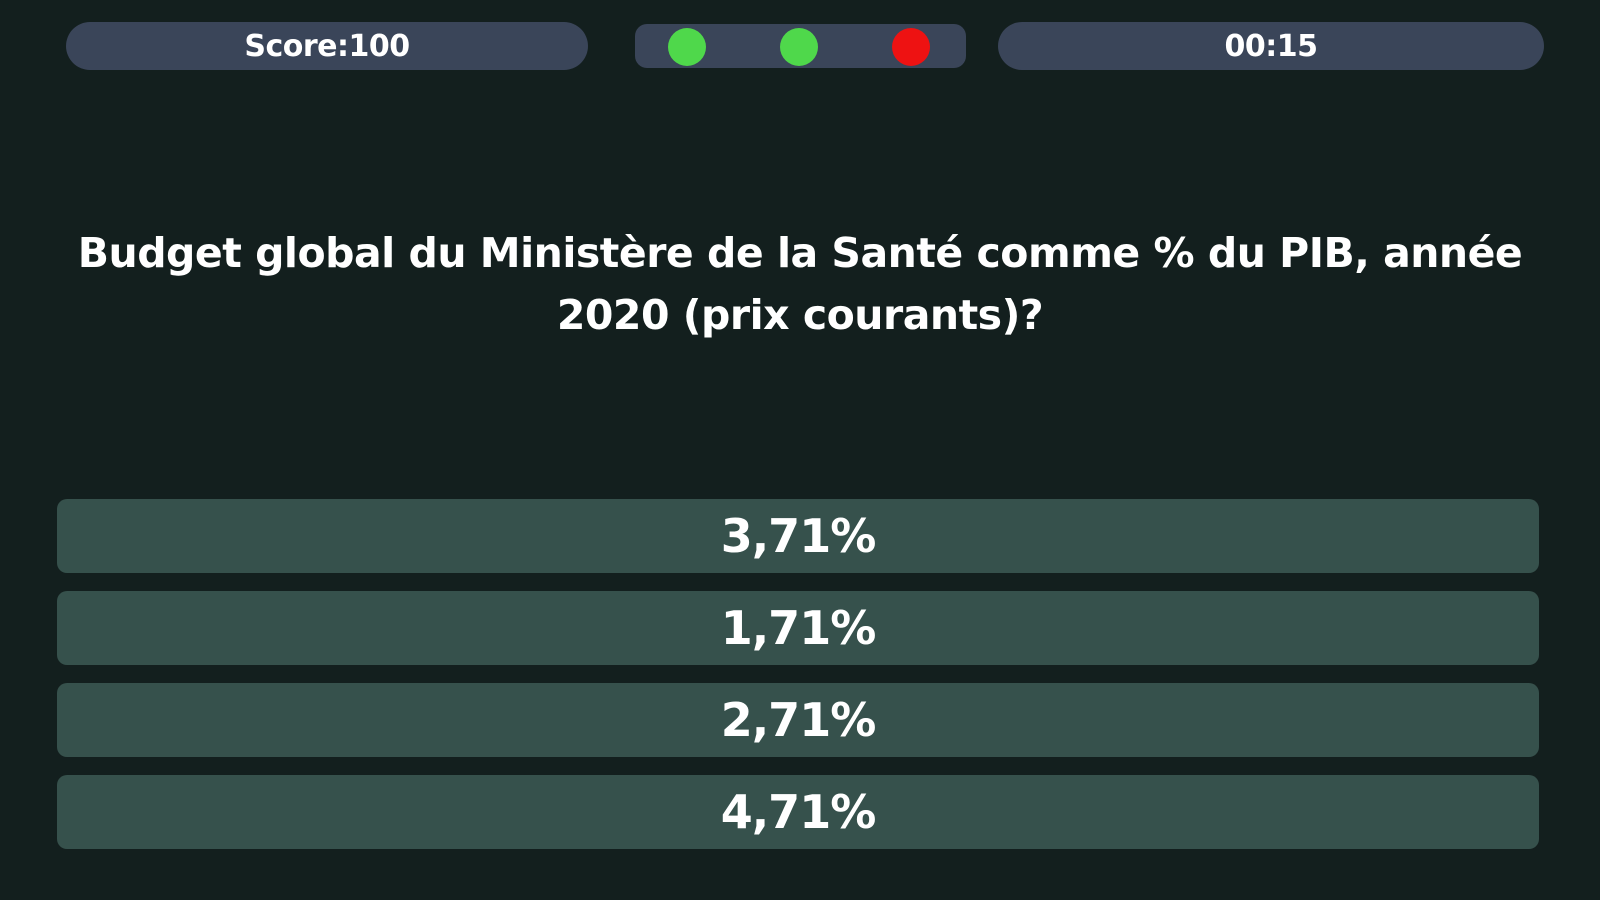 The image size is (1600, 900). I want to click on answer-label: 1,71%, so click(798, 628).